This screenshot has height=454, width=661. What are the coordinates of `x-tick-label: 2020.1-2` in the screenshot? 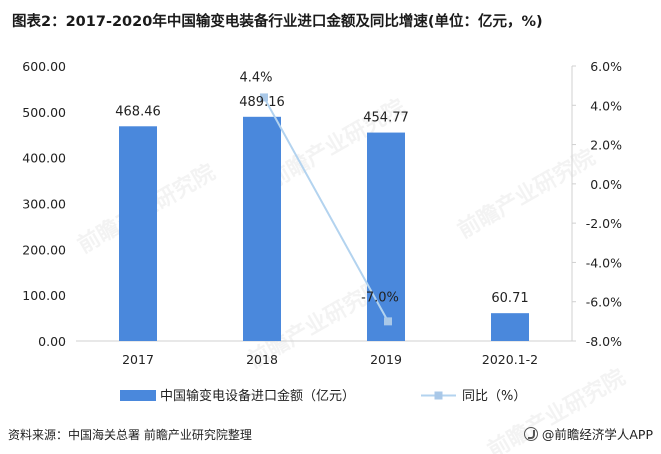 It's located at (510, 359).